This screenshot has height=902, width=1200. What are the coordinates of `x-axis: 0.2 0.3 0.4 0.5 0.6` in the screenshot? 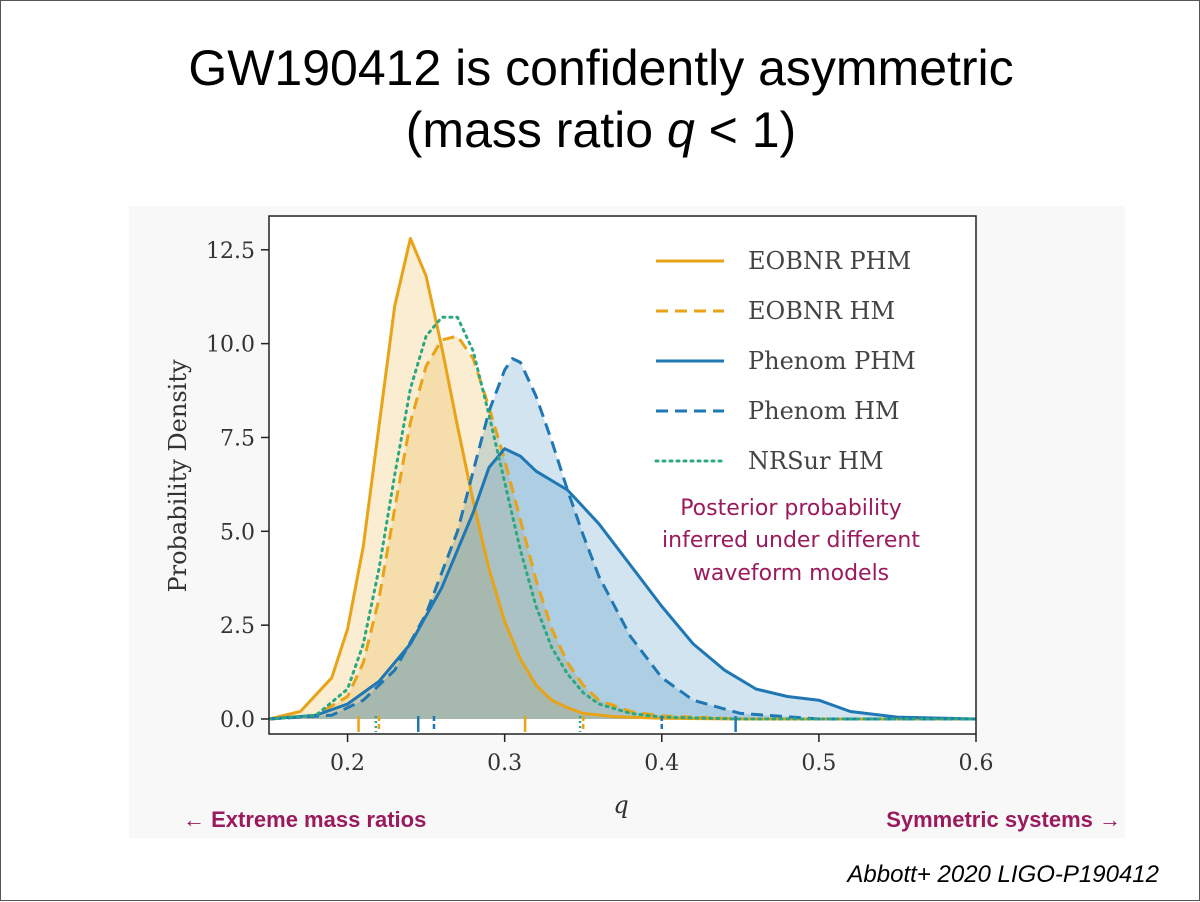 It's located at (662, 755).